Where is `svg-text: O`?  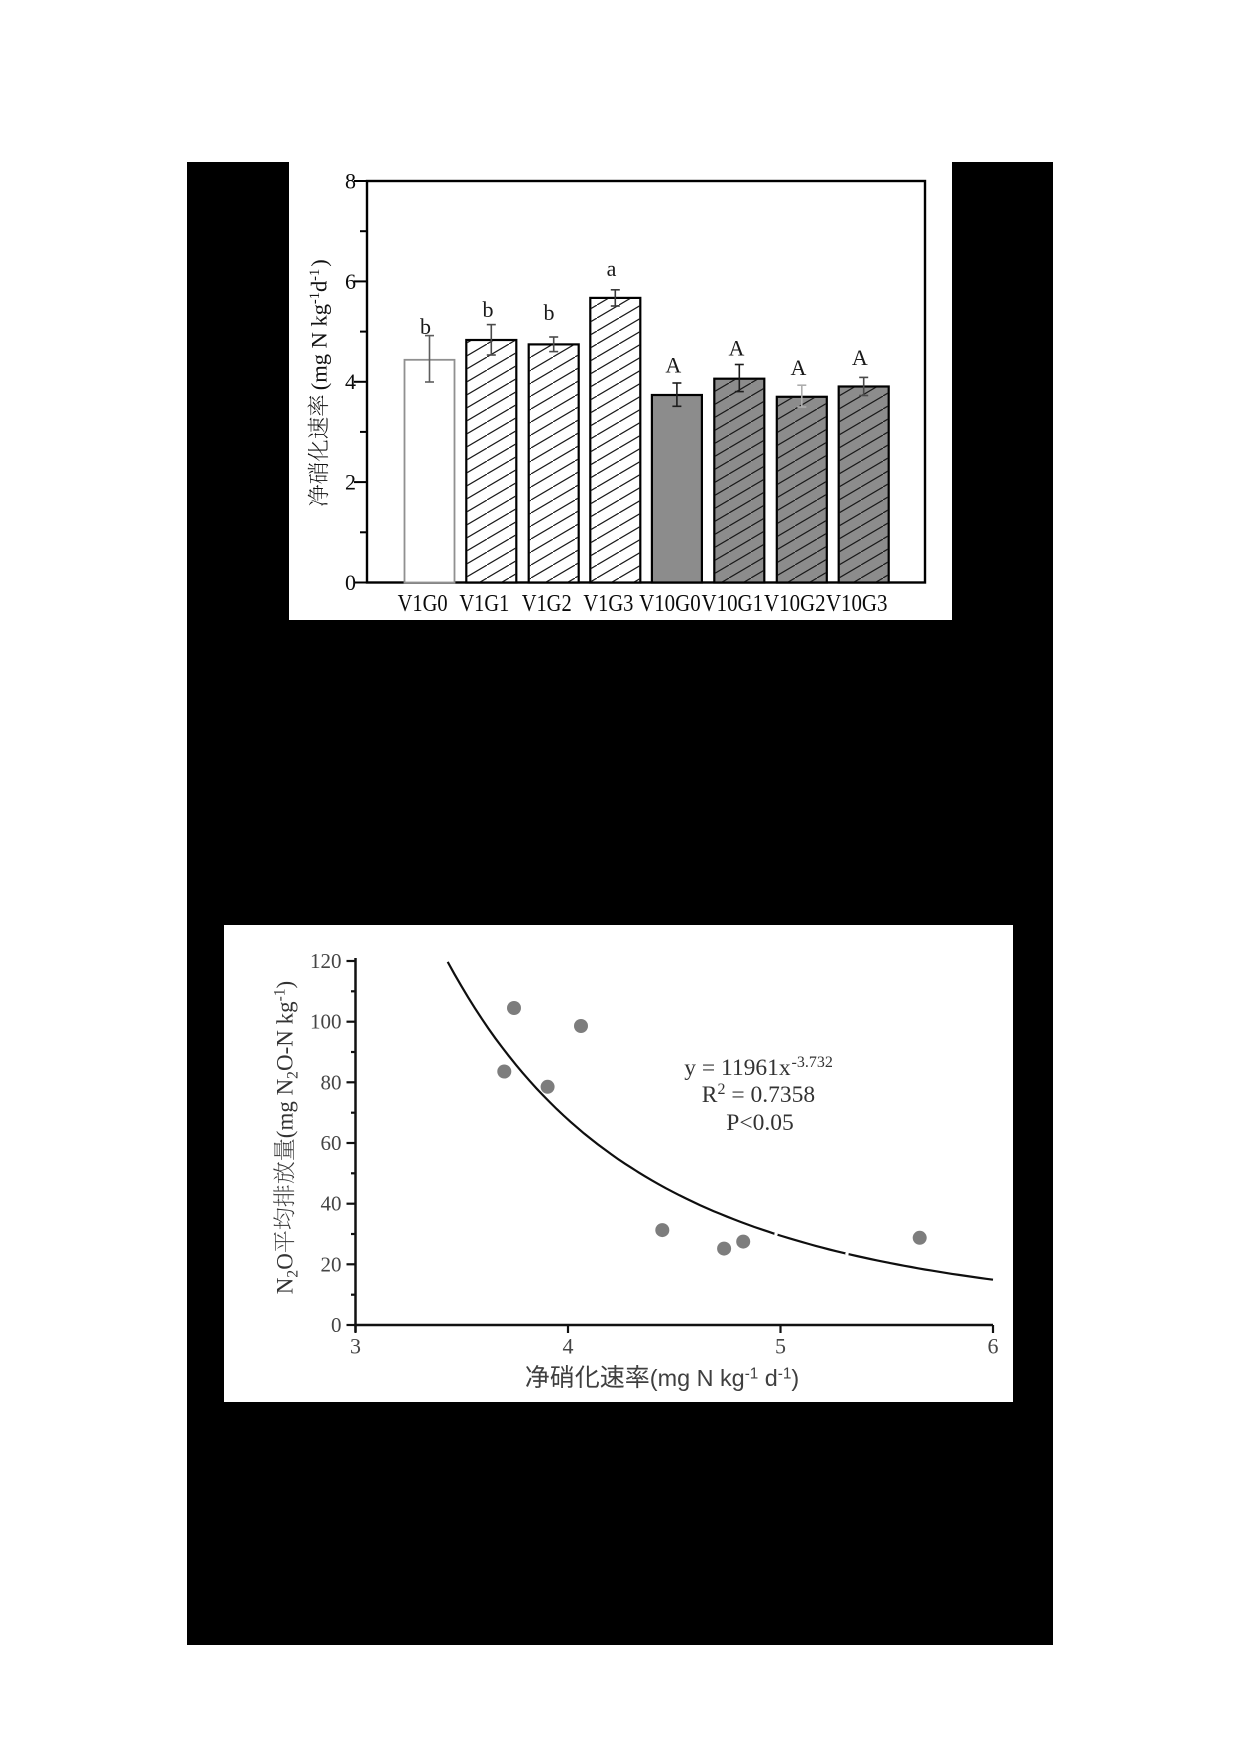 svg-text: O is located at coordinates (285, 1261).